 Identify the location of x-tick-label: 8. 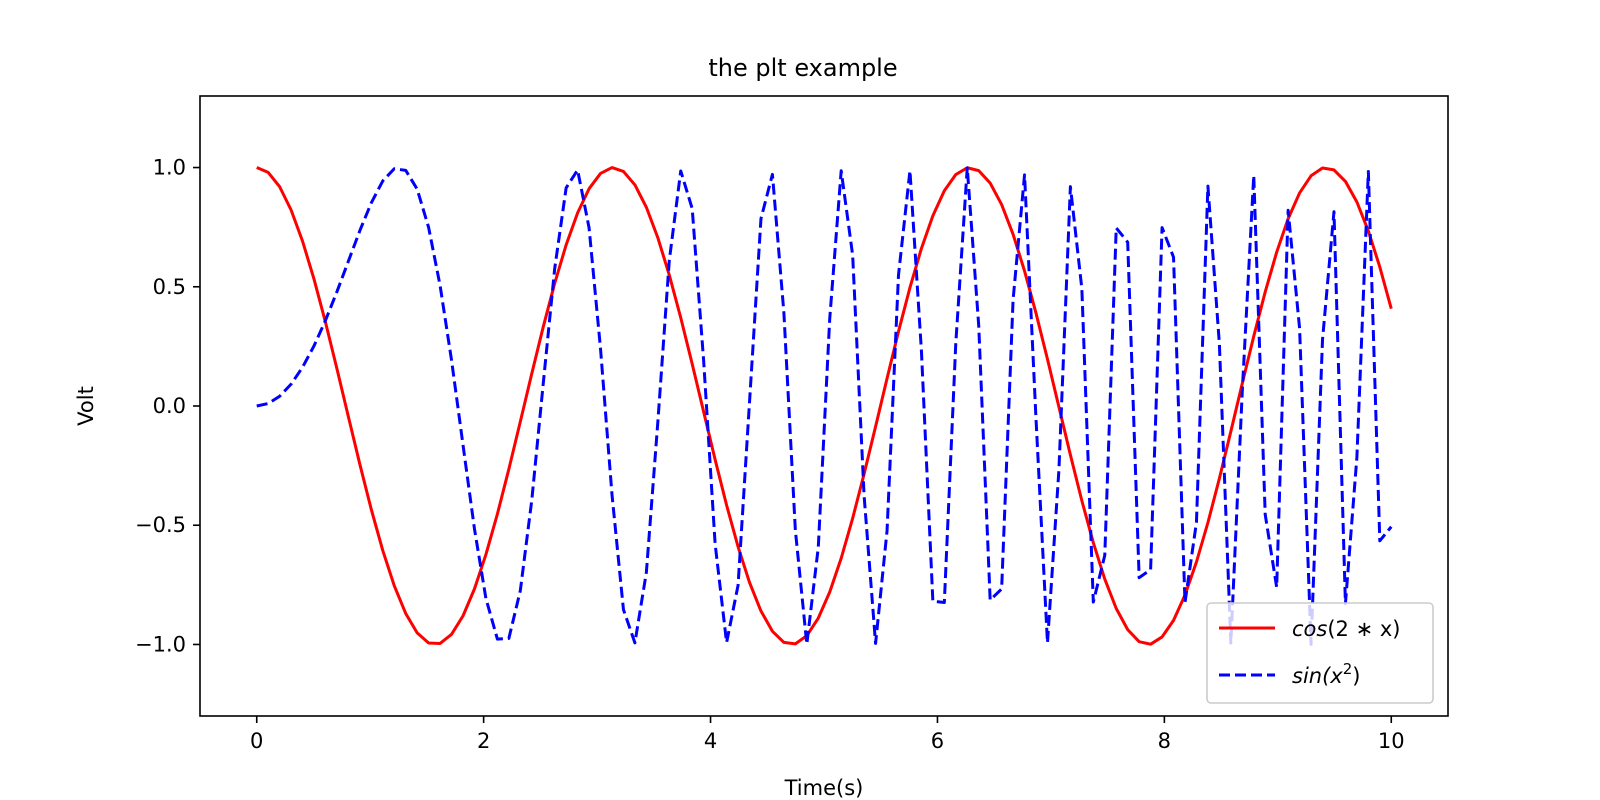
(1164, 741).